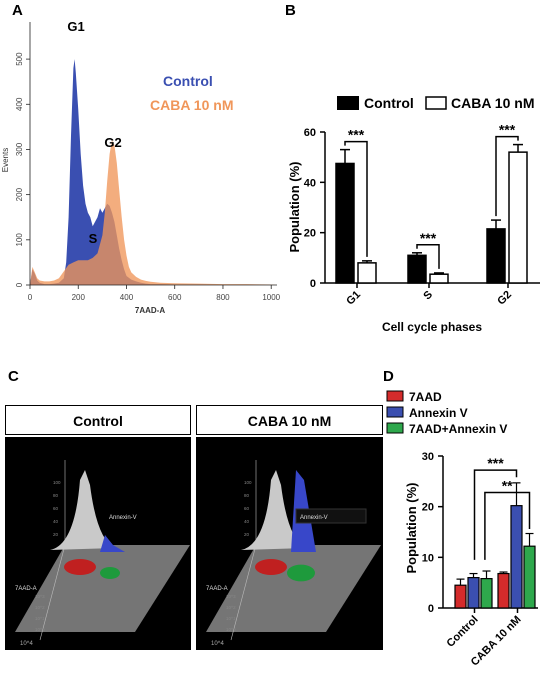  I want to click on bars-d-y-tick-label: 20, so click(428, 508).